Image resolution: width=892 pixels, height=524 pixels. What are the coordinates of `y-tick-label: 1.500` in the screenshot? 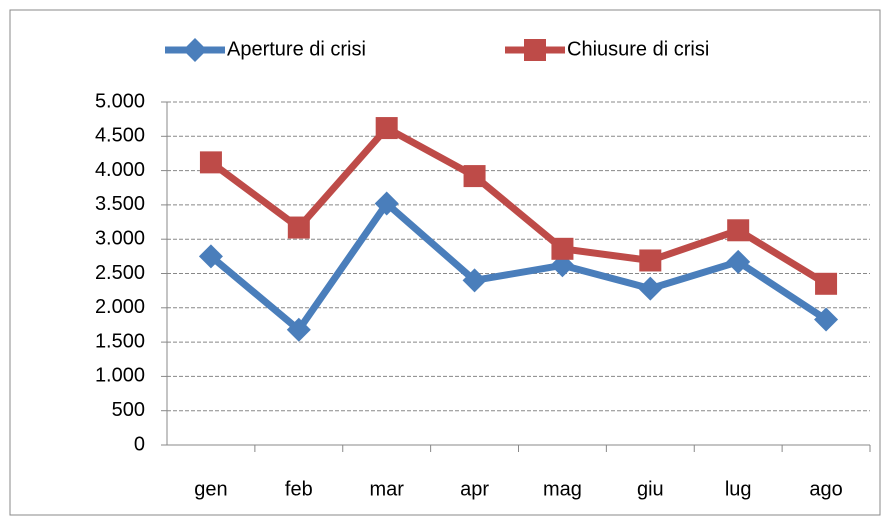 It's located at (120, 341).